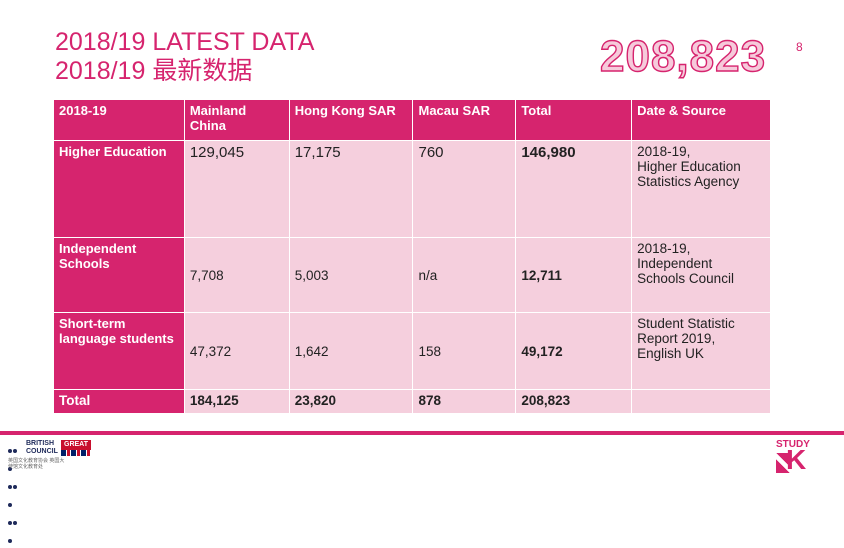  Describe the element at coordinates (670, 353) in the screenshot. I see `source-line: English UK` at that location.